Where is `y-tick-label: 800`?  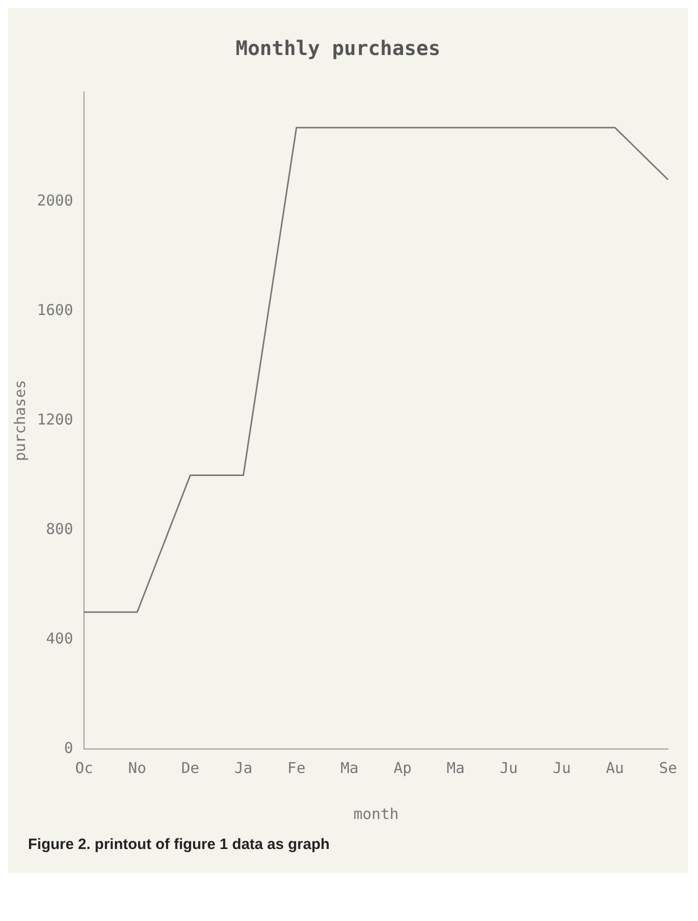
y-tick-label: 800 is located at coordinates (60, 529).